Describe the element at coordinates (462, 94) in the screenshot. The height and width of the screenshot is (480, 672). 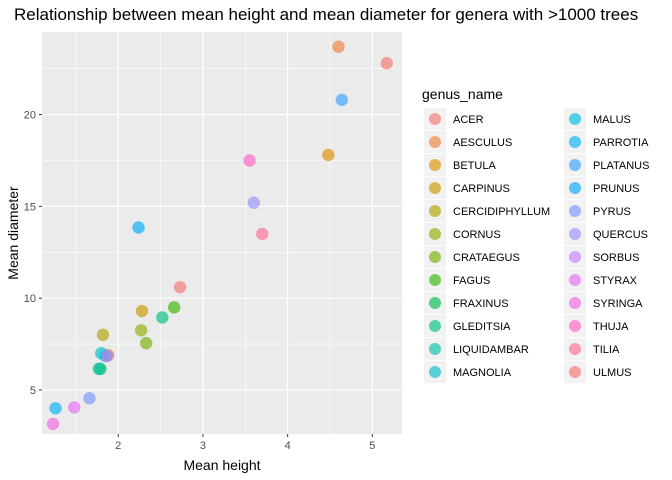
I see `legend-title: genus_name` at that location.